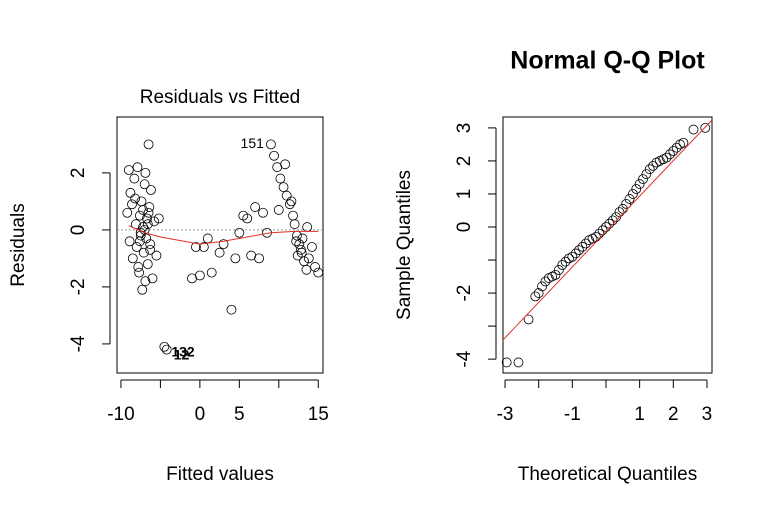 The height and width of the screenshot is (520, 771). What do you see at coordinates (608, 474) in the screenshot?
I see `x-axis-label: Theoretical Quantiles` at bounding box center [608, 474].